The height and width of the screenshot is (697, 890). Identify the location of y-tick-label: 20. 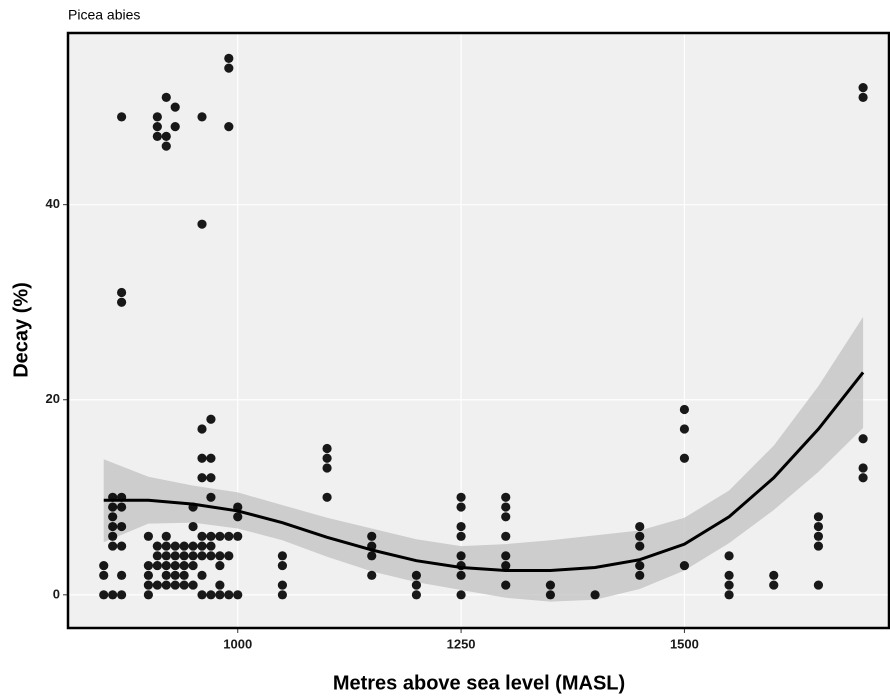
(53, 398).